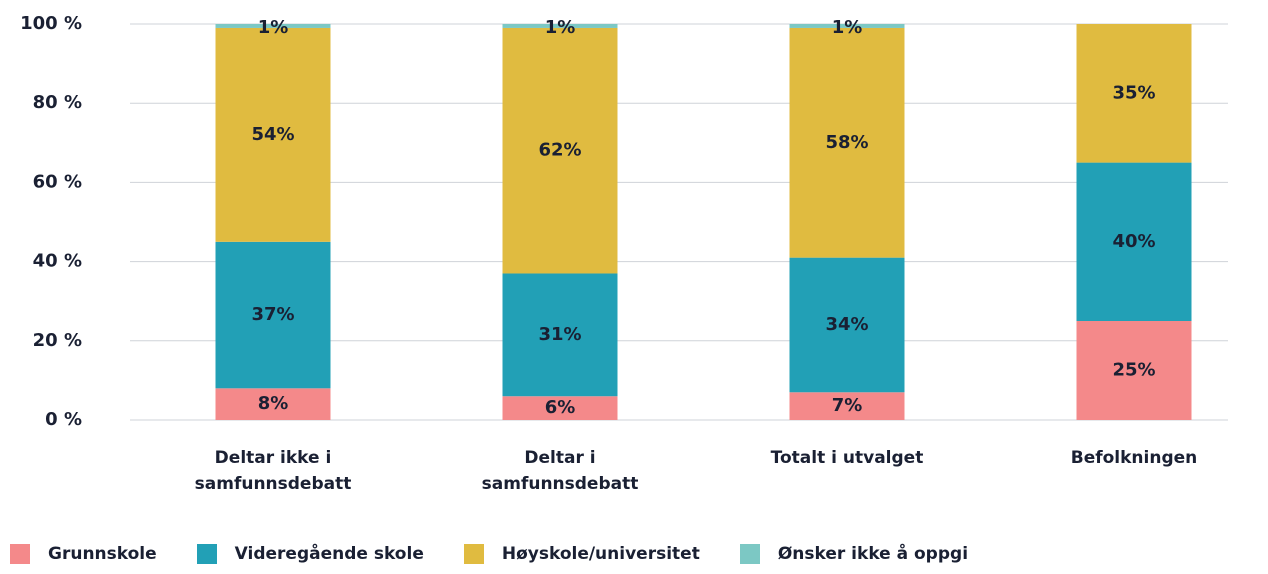 This screenshot has width=1268, height=574. Describe the element at coordinates (600, 554) in the screenshot. I see `legend-label: Høyskole/universitet` at that location.